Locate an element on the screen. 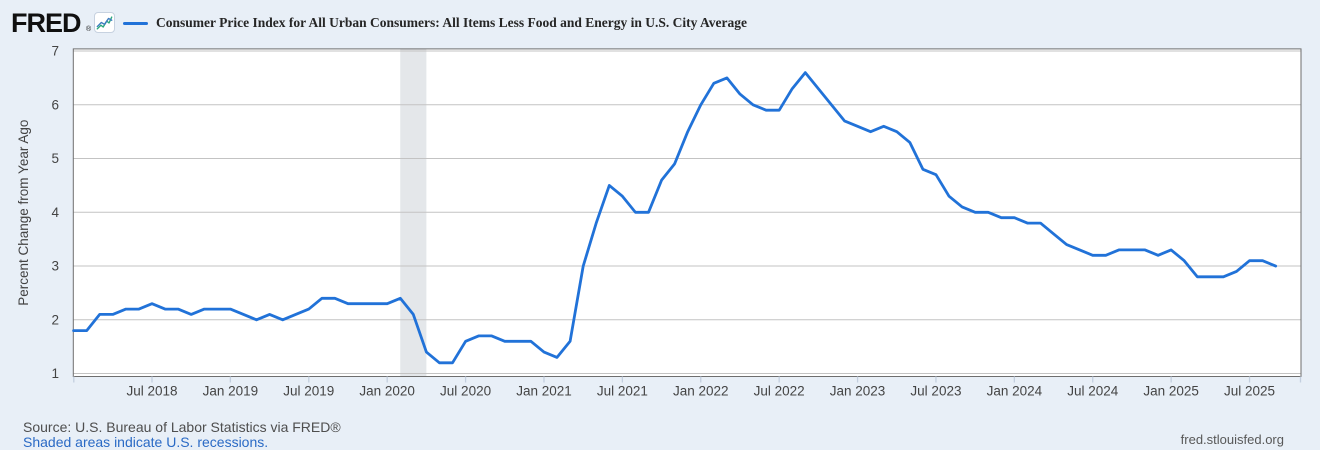  y-axis-tick-label: 7 is located at coordinates (55, 51).